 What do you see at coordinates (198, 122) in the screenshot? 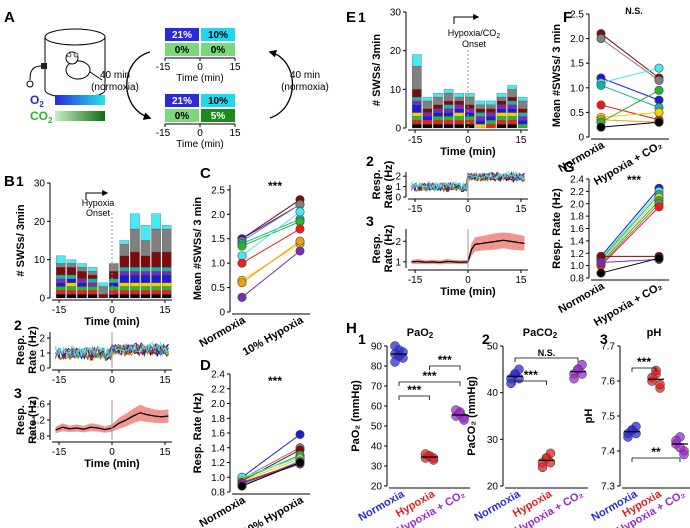
I see `condition-block-bottom: 21% 10% 0% 5% -15 0 15 Time (min)` at bounding box center [198, 122].